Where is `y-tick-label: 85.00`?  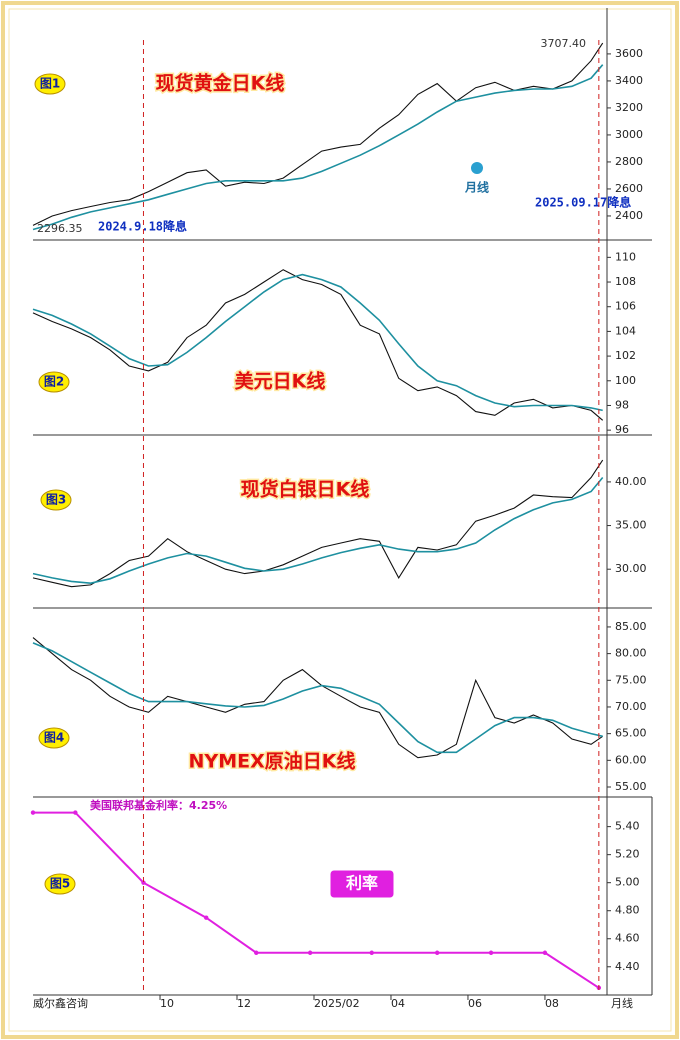 y-tick-label: 85.00 is located at coordinates (631, 626).